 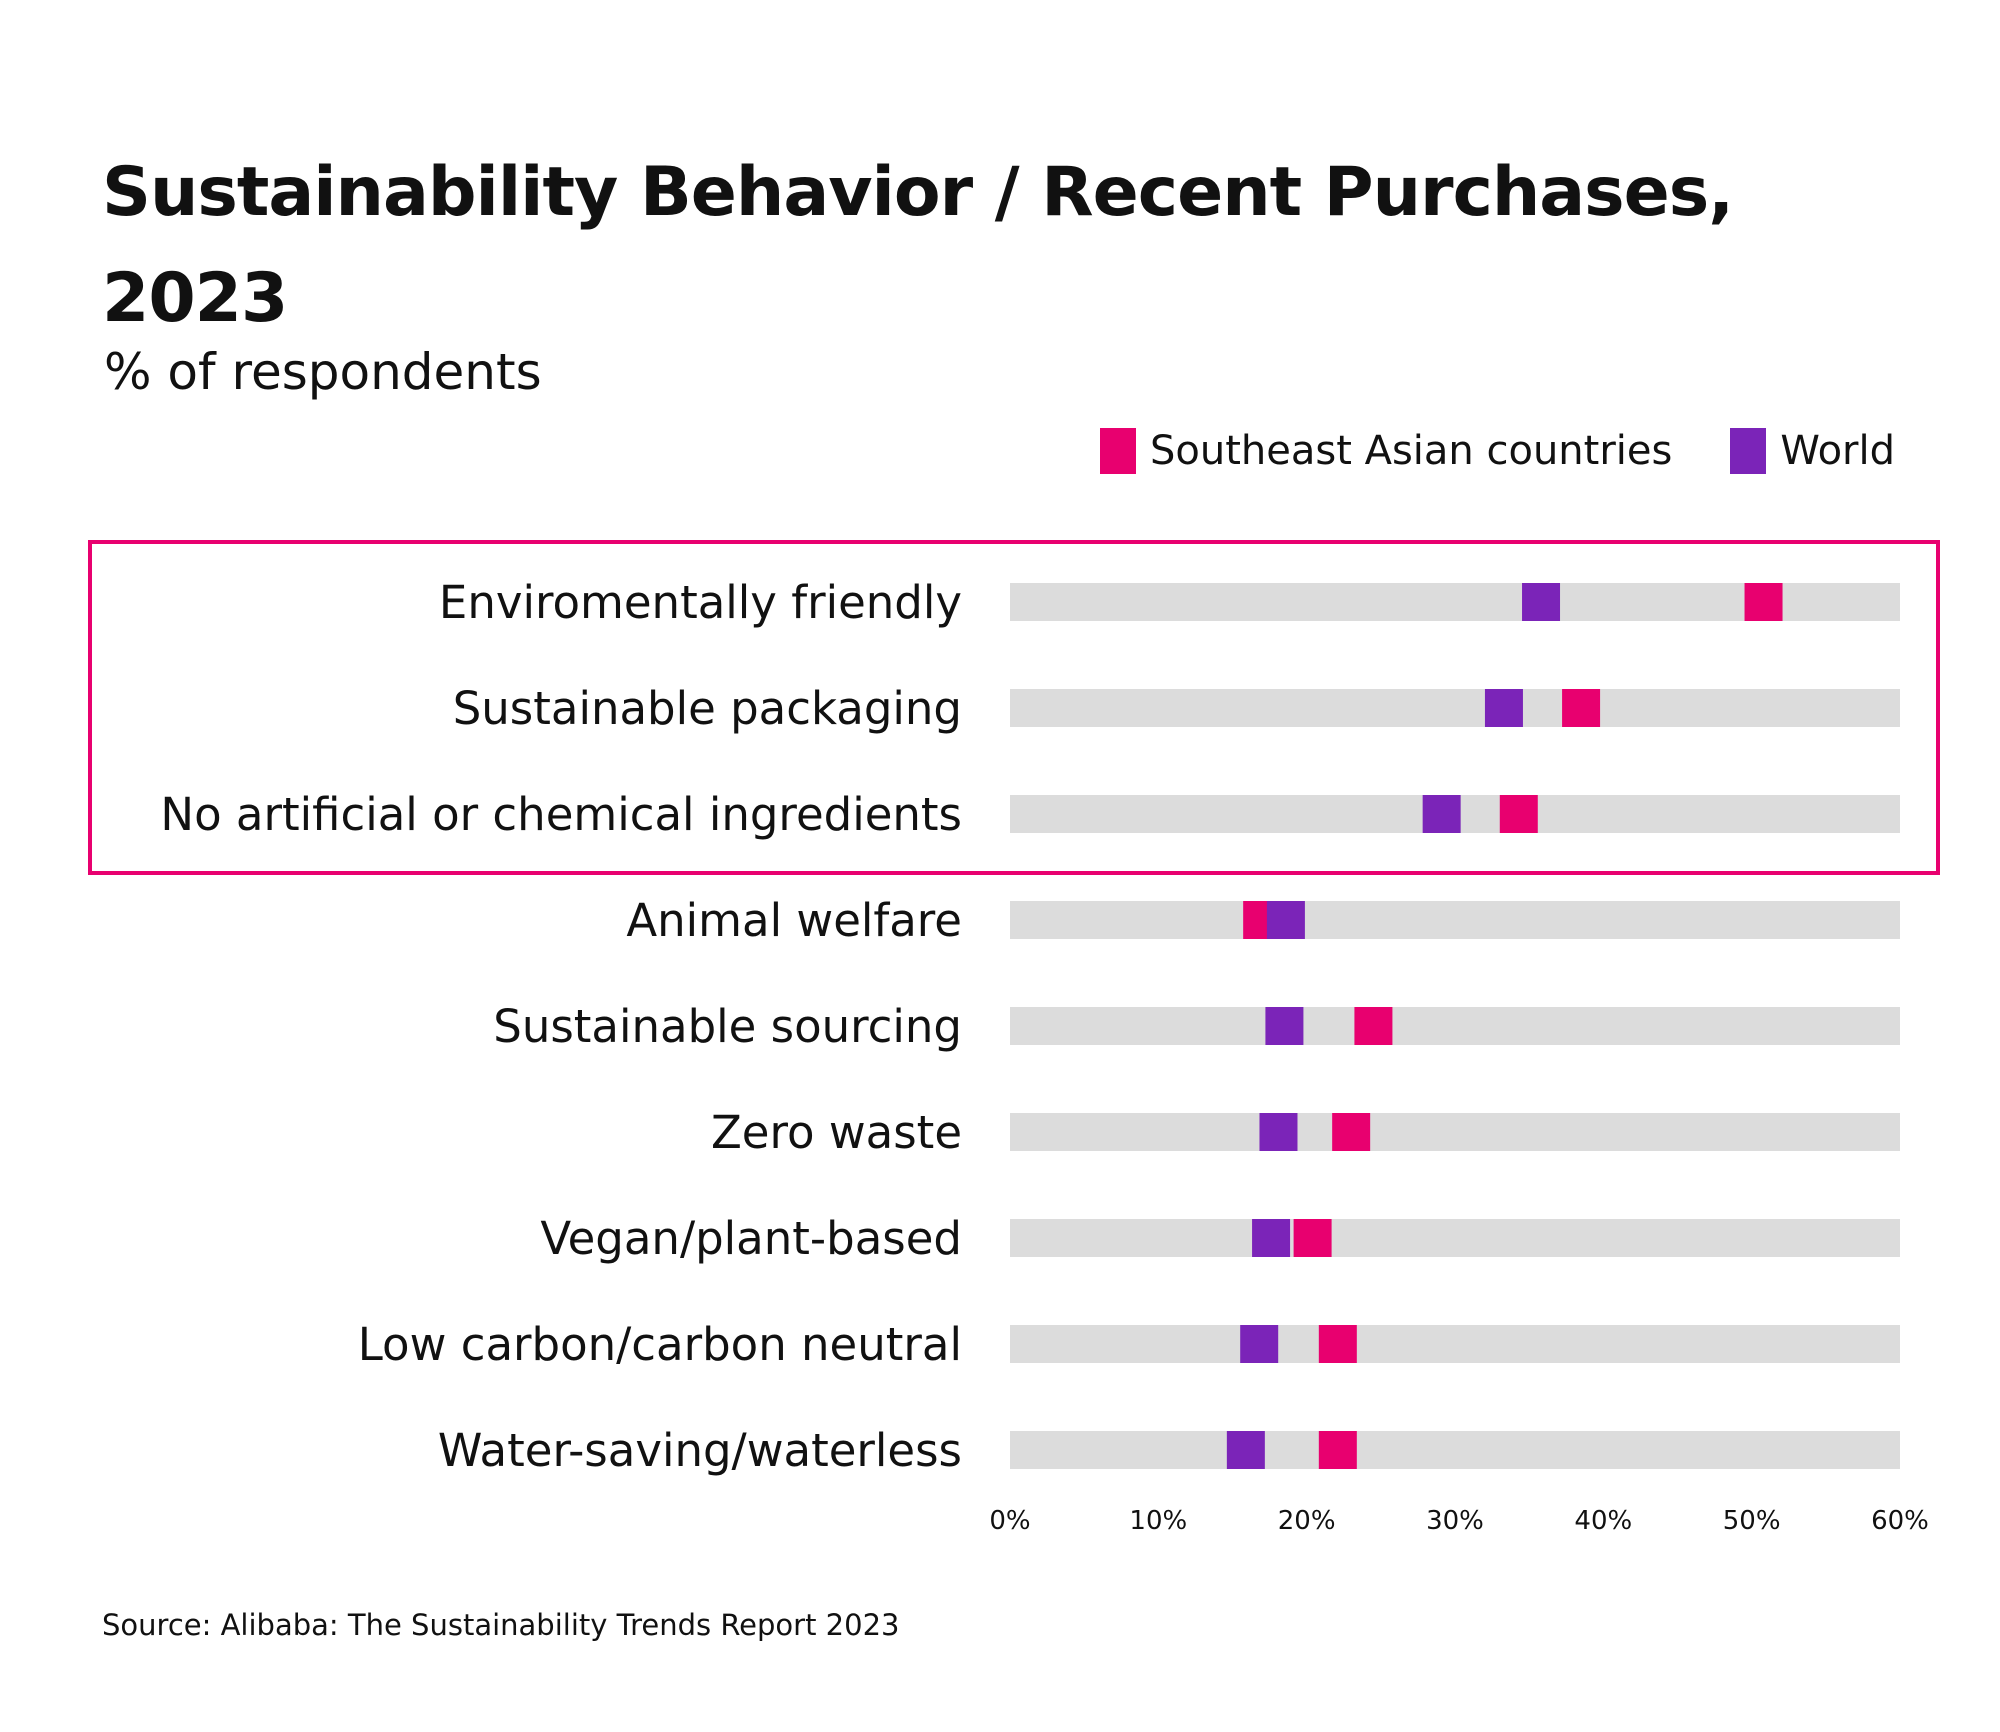 I want to click on legend-item-world: World, so click(x=1812, y=451).